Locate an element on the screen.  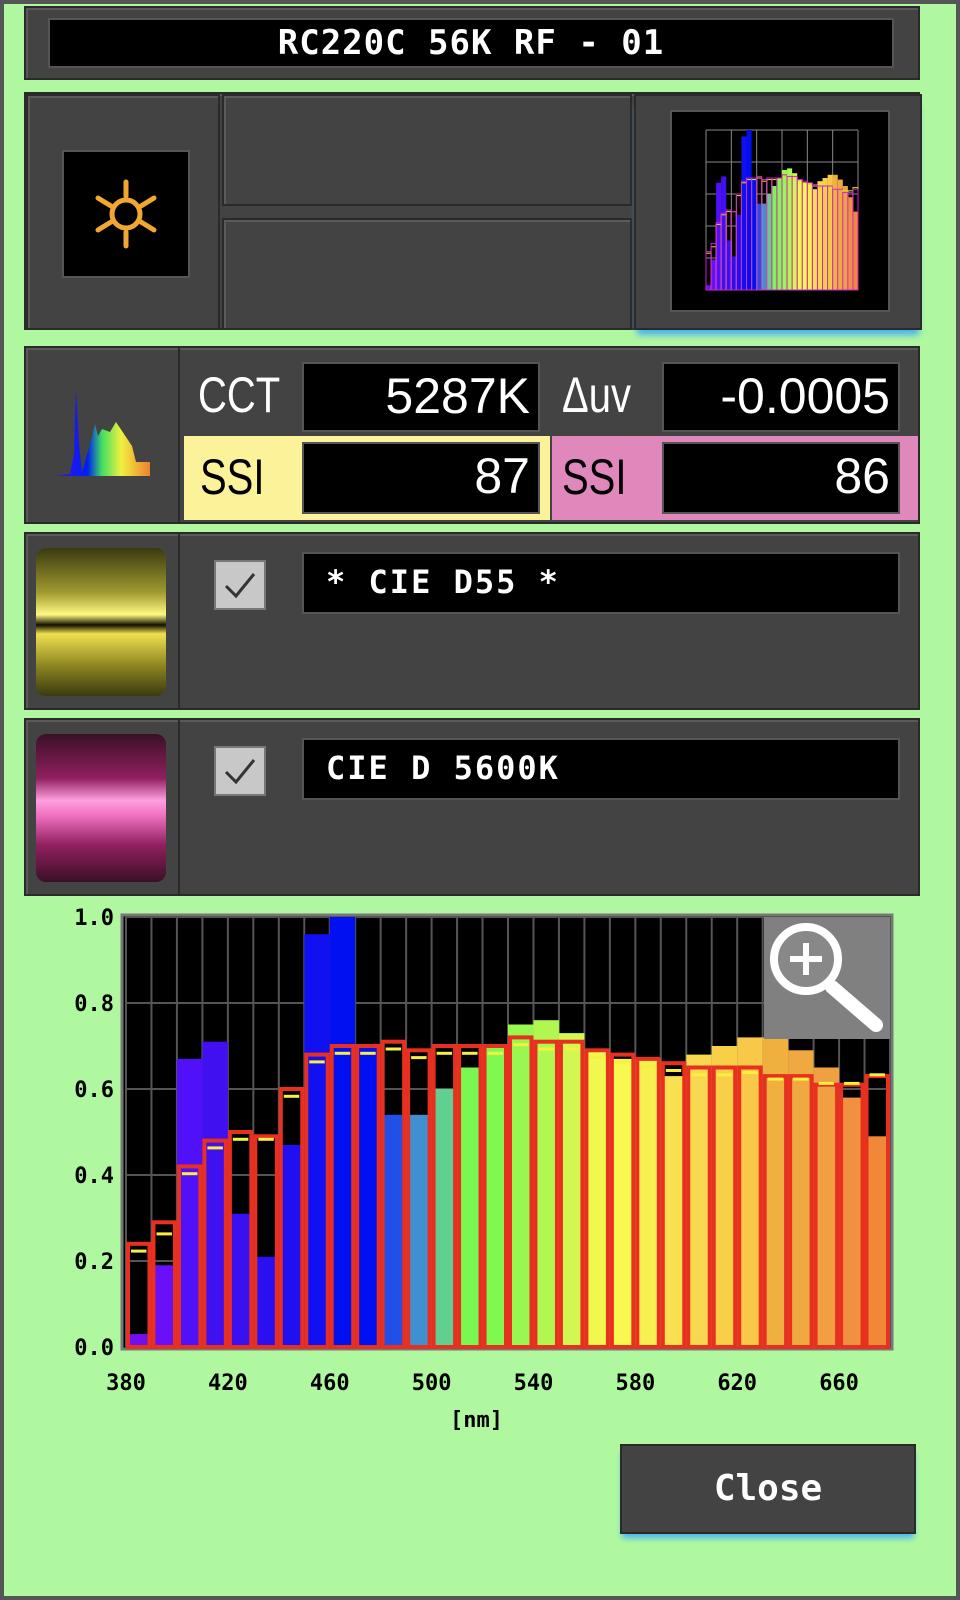
x-tick-label: 540 is located at coordinates (534, 1383).